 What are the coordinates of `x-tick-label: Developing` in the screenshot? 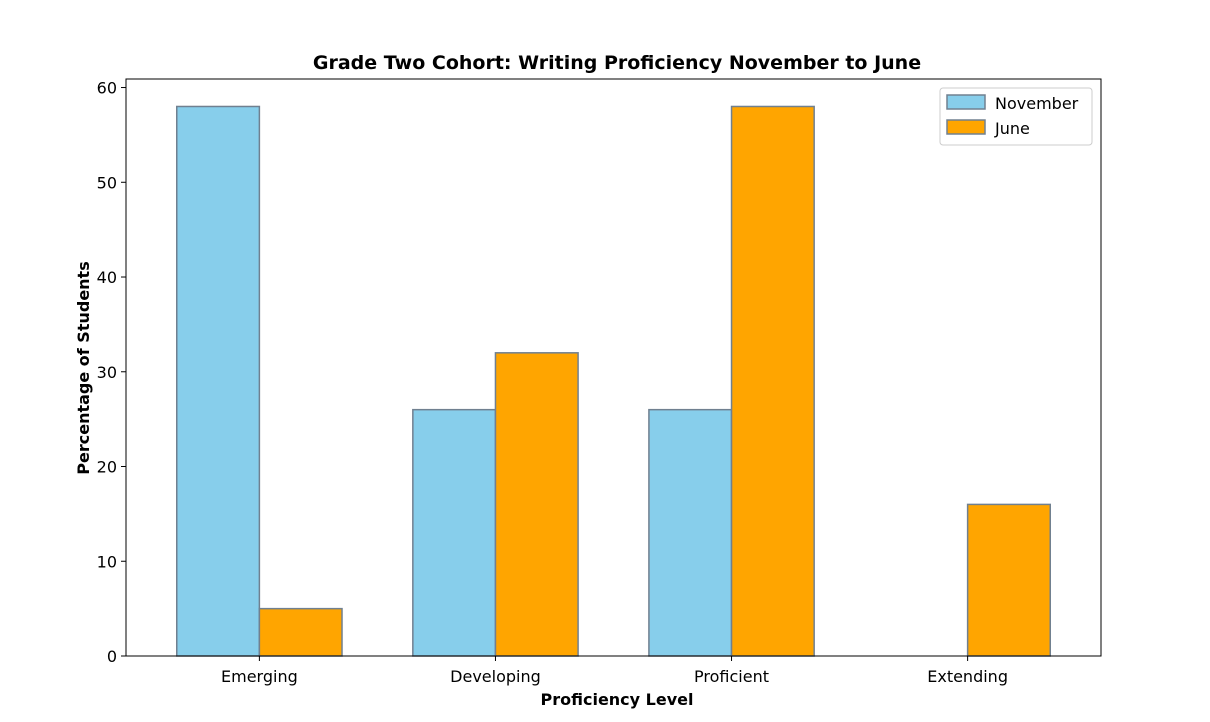 It's located at (495, 676).